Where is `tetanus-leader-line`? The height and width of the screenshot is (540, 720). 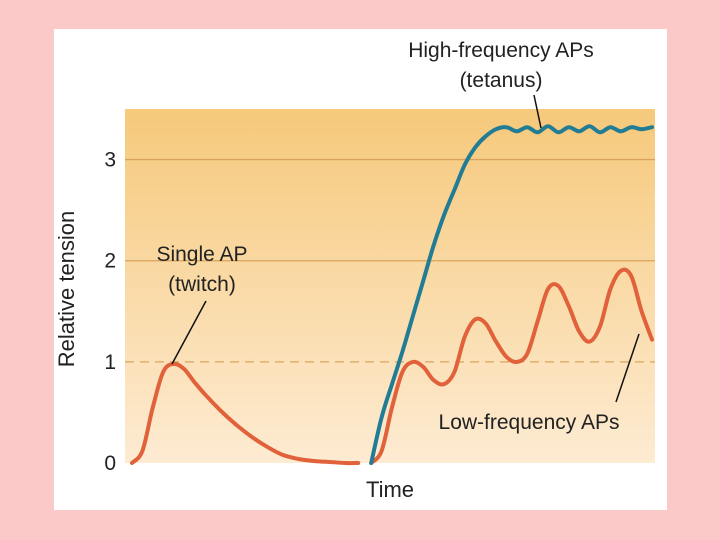 tetanus-leader-line is located at coordinates (537, 111).